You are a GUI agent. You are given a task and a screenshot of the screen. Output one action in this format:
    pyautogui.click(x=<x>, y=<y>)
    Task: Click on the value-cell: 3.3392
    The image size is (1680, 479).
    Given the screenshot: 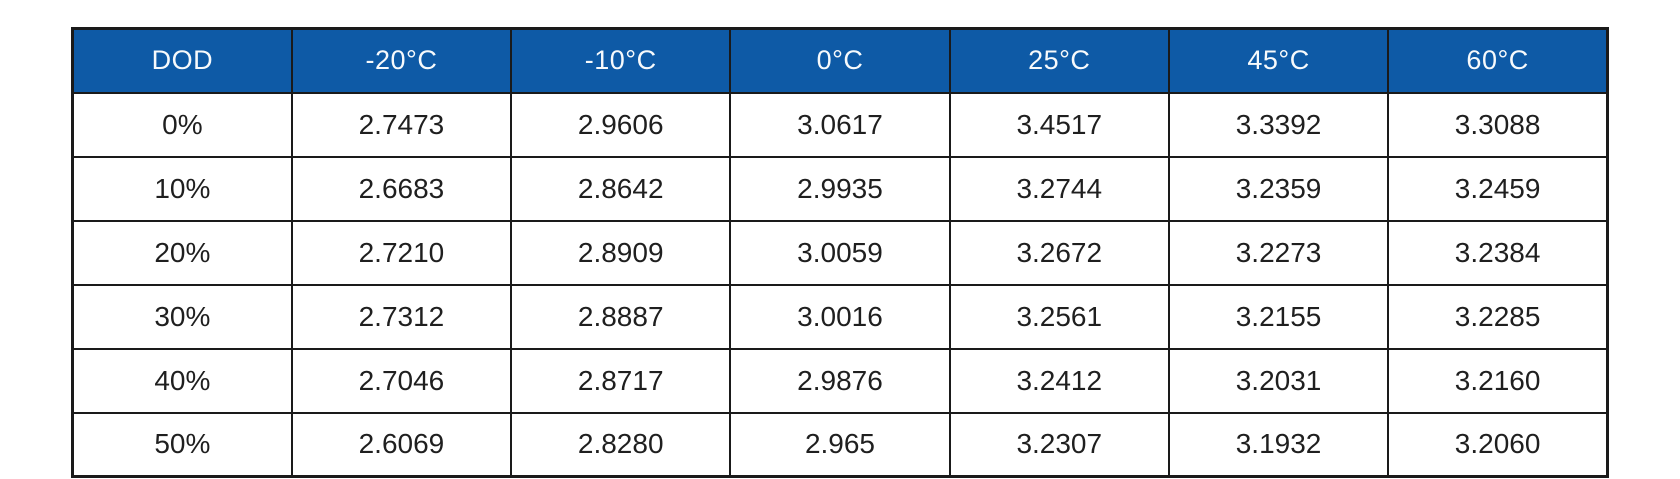 What is the action you would take?
    pyautogui.click(x=1278, y=124)
    